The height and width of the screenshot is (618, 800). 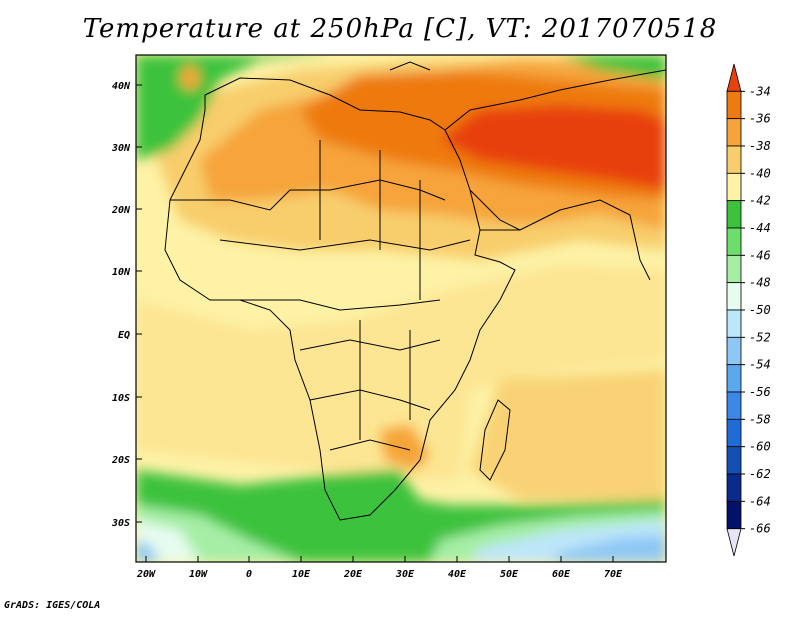 I want to click on lat-label: EQ, so click(x=124, y=335).